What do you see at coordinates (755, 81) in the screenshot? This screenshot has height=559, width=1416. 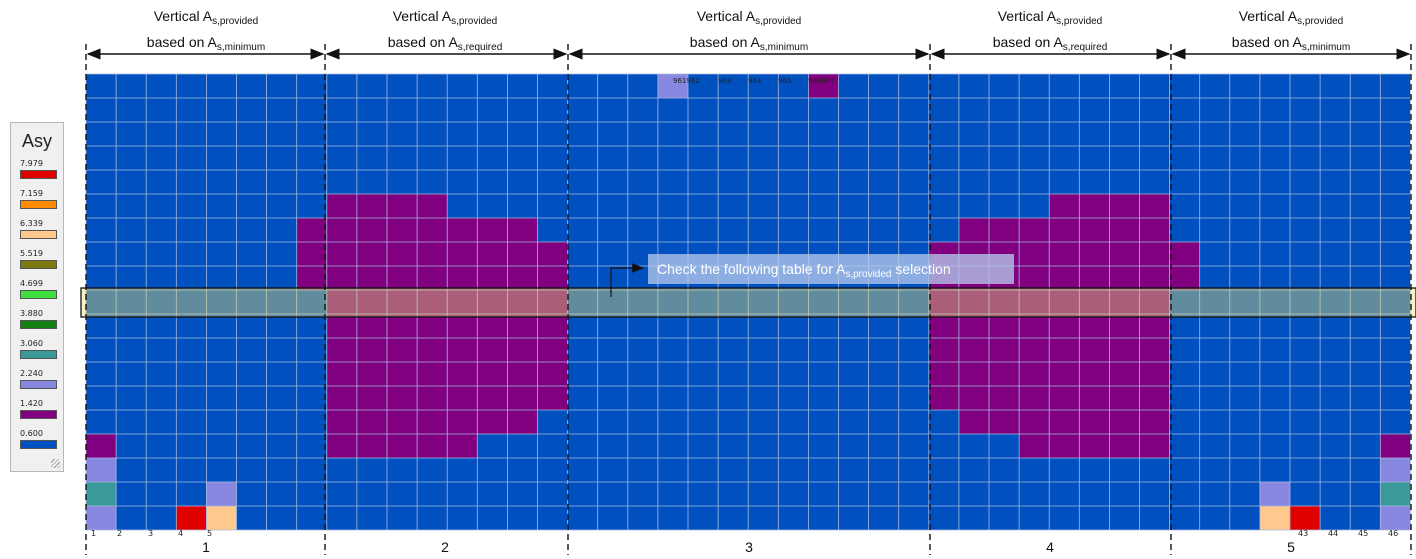 I see `node-label: 964` at bounding box center [755, 81].